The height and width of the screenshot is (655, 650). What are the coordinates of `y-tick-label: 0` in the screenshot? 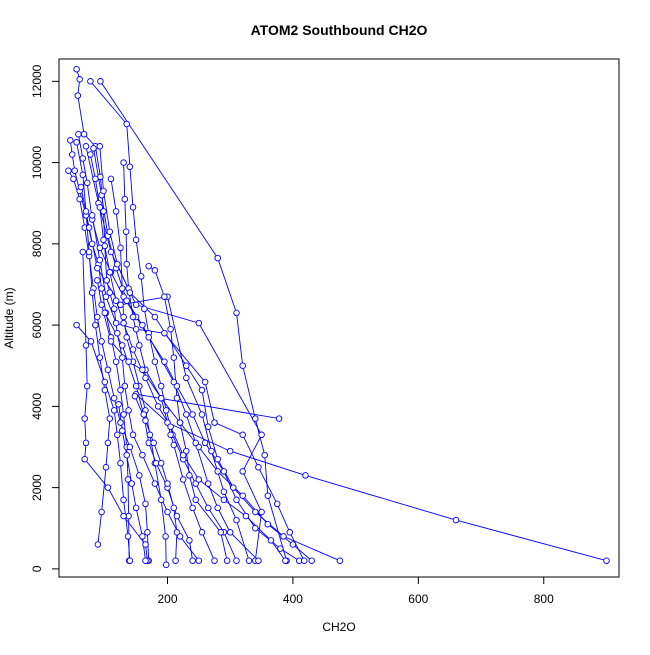 It's located at (37, 568).